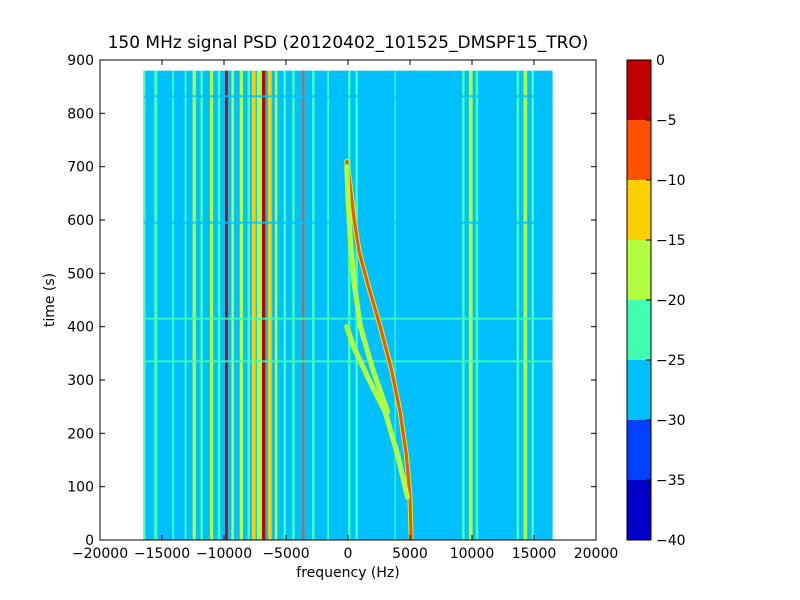  Describe the element at coordinates (410, 554) in the screenshot. I see `x-tick-label: 5000` at that location.